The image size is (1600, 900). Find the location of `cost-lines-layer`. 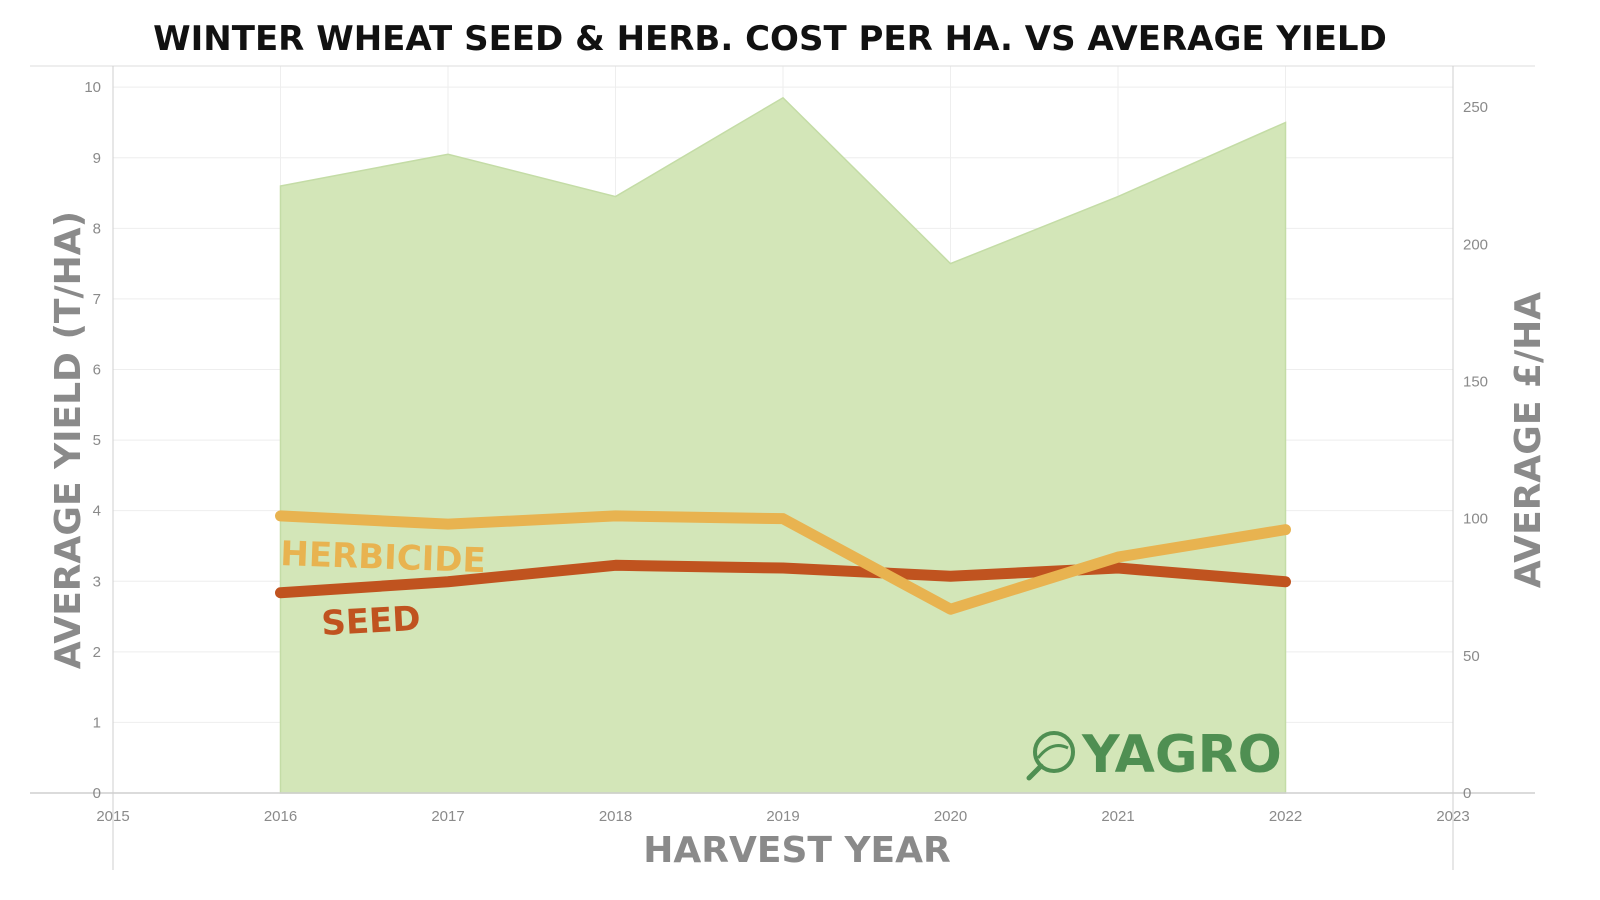

cost-lines-layer is located at coordinates (783, 562).